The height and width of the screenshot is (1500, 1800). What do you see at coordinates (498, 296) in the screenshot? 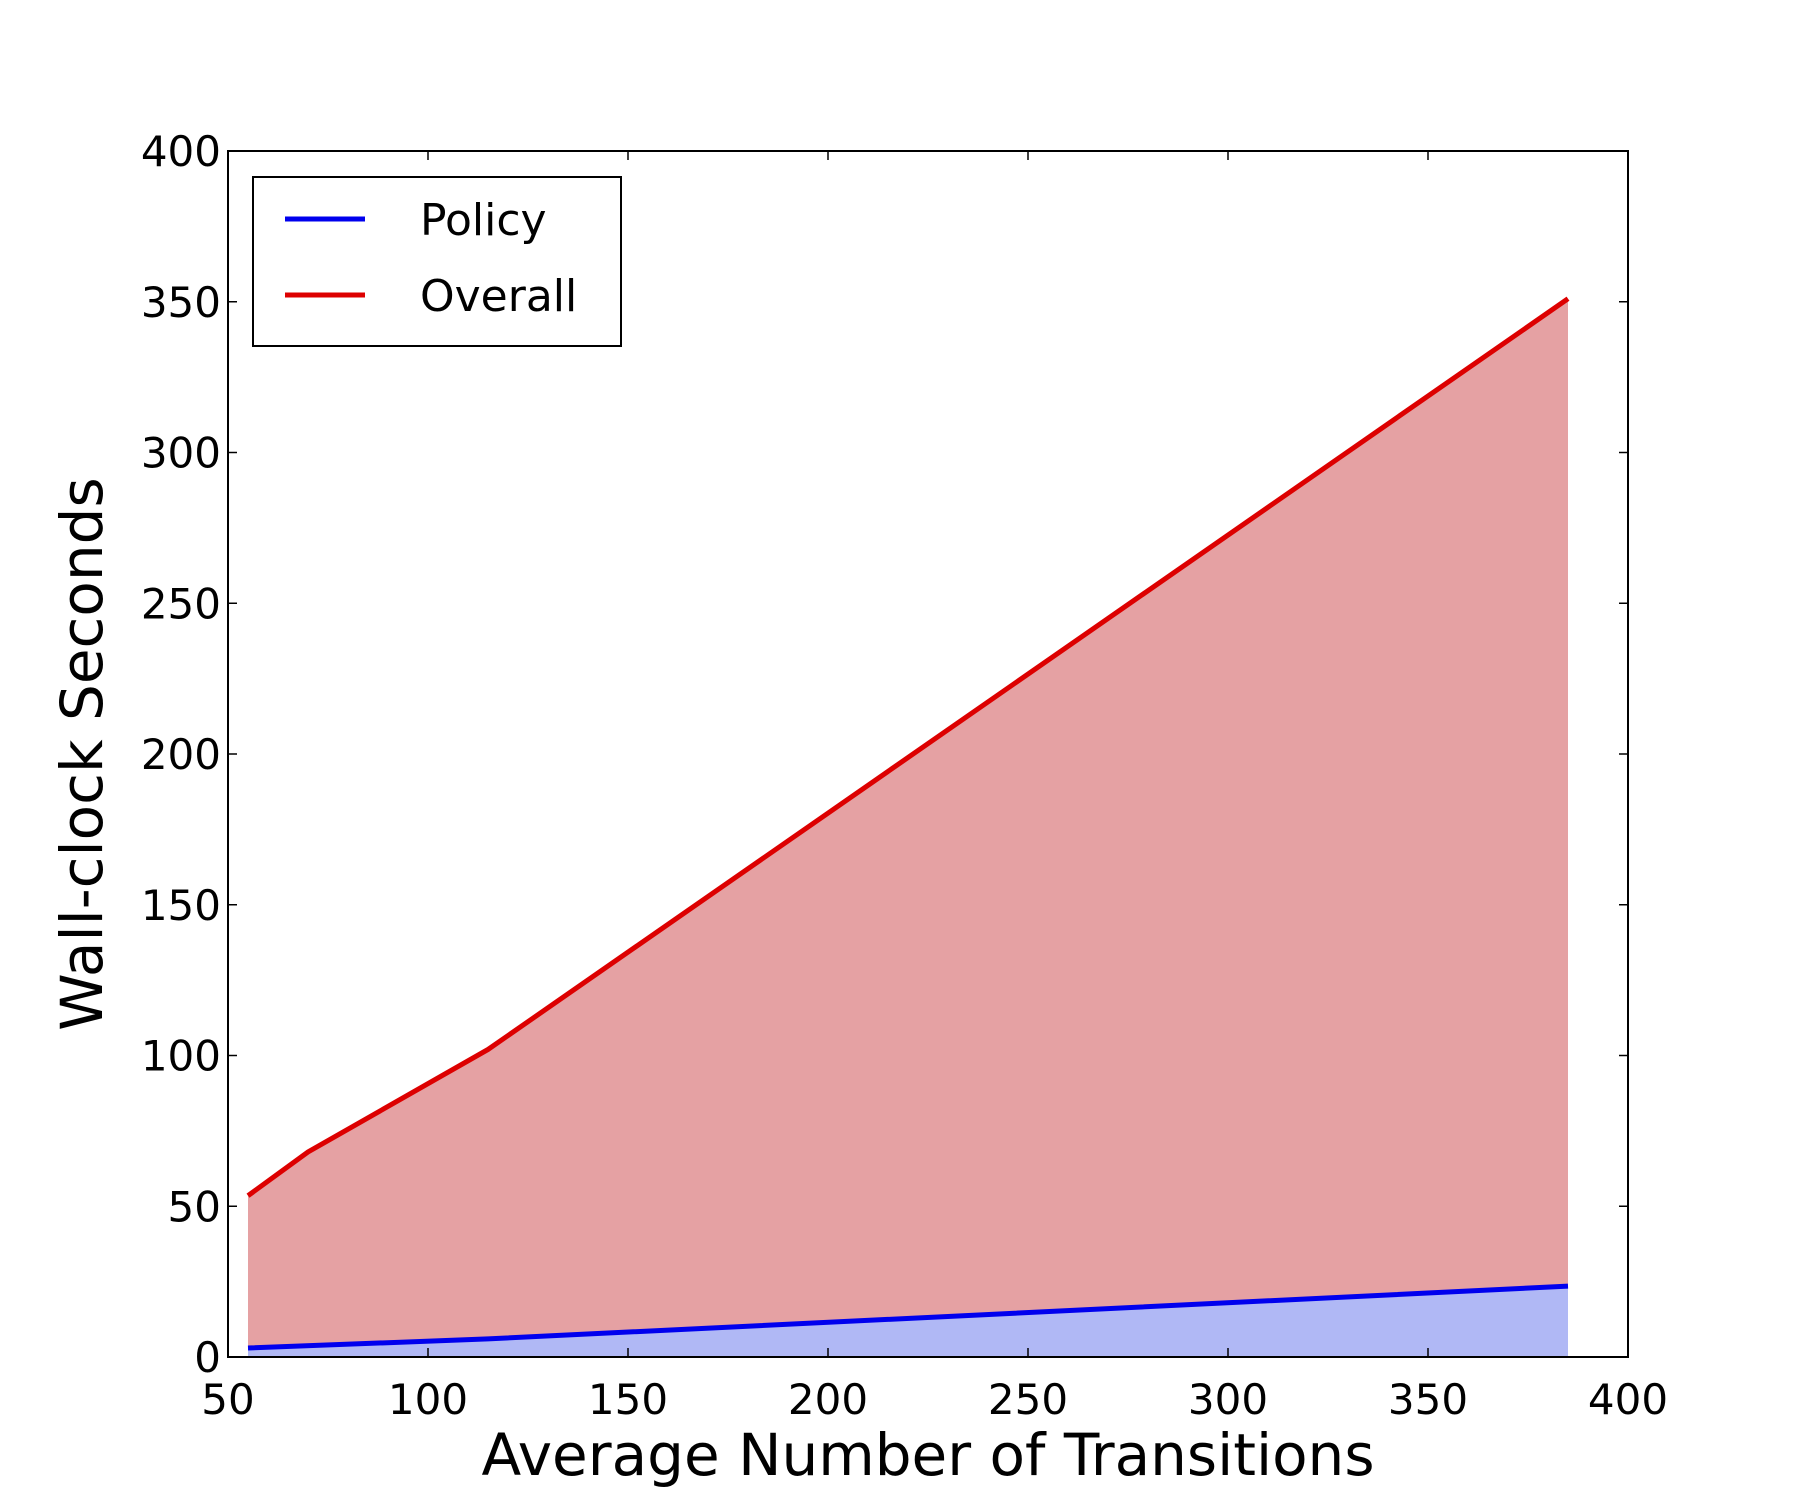
I see `legend-label-overall: Overall` at bounding box center [498, 296].